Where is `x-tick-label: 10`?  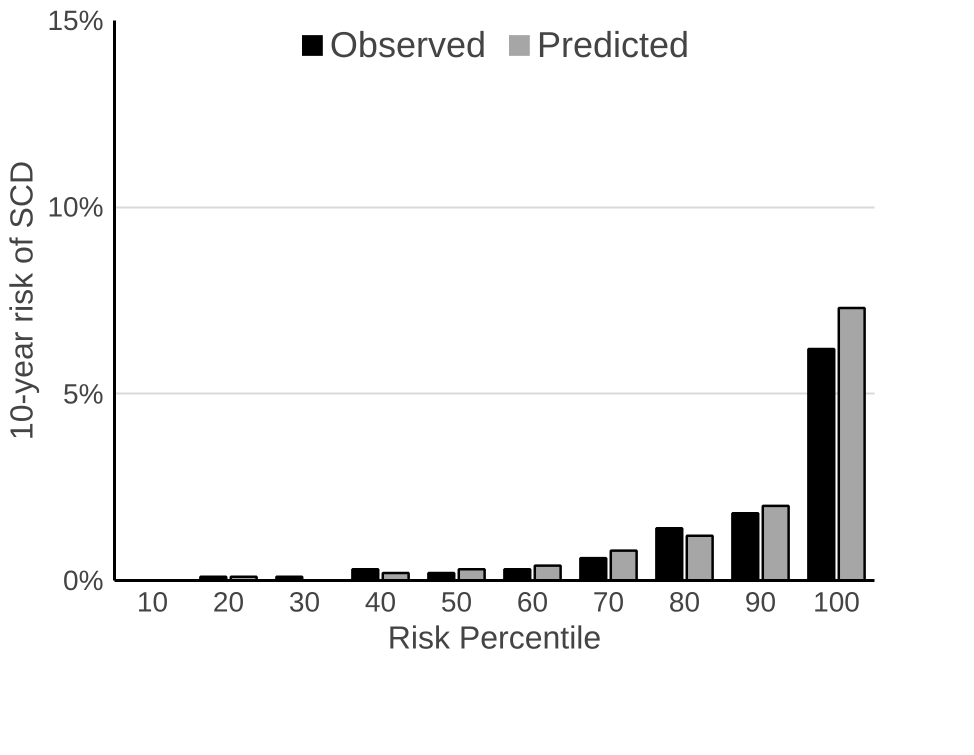 x-tick-label: 10 is located at coordinates (152, 602).